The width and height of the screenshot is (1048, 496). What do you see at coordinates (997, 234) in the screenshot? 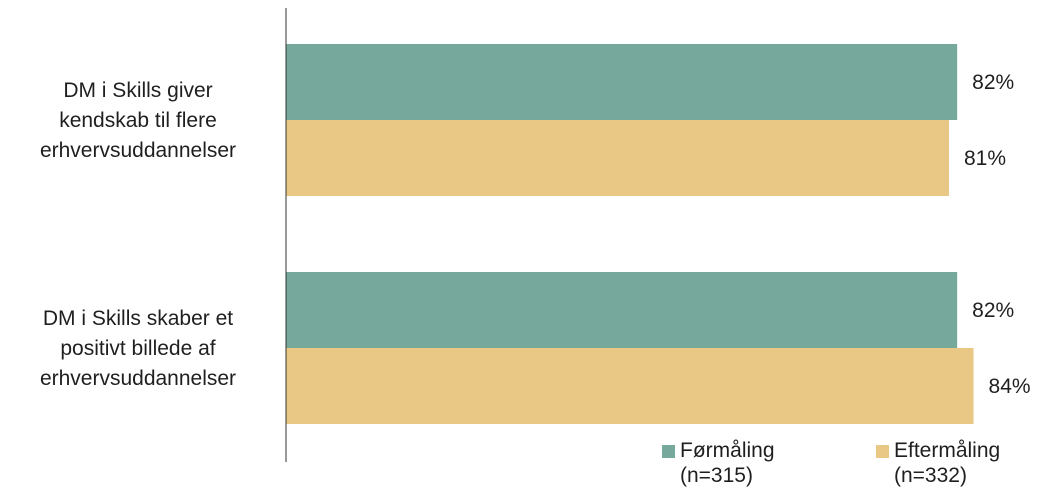
I see `value-labels-group: 82% 81% 82% 84%` at bounding box center [997, 234].